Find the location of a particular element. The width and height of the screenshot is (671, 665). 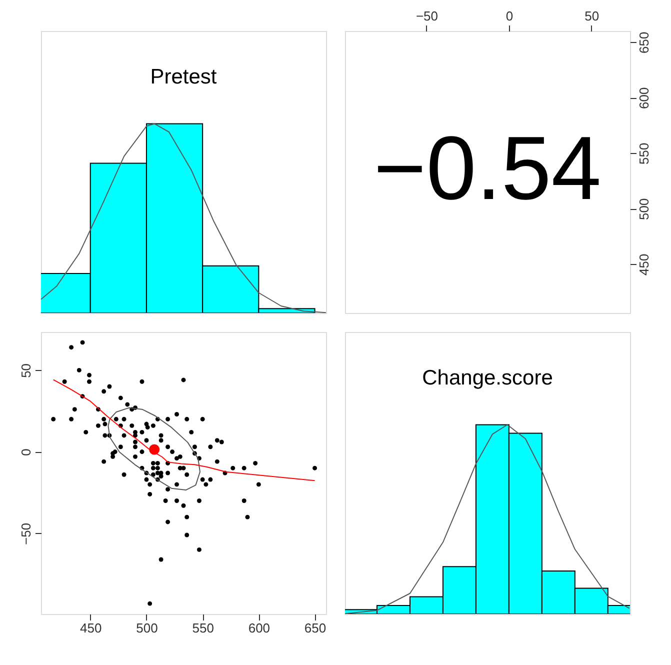

y-tick-label: 500 is located at coordinates (644, 209).